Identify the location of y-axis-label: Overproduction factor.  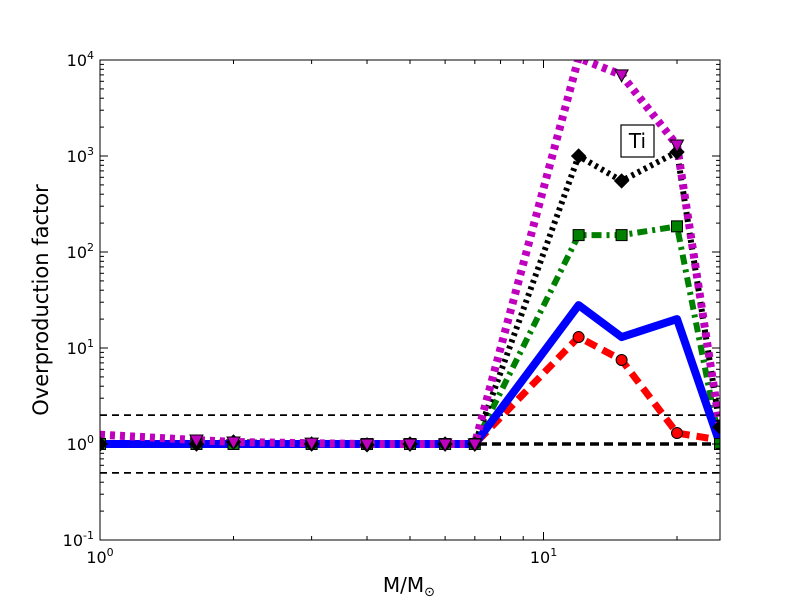
(41, 300).